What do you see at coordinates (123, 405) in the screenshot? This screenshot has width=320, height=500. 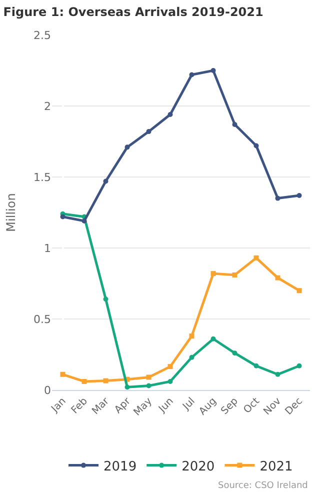 I see `x-tick-label: Apr` at bounding box center [123, 405].